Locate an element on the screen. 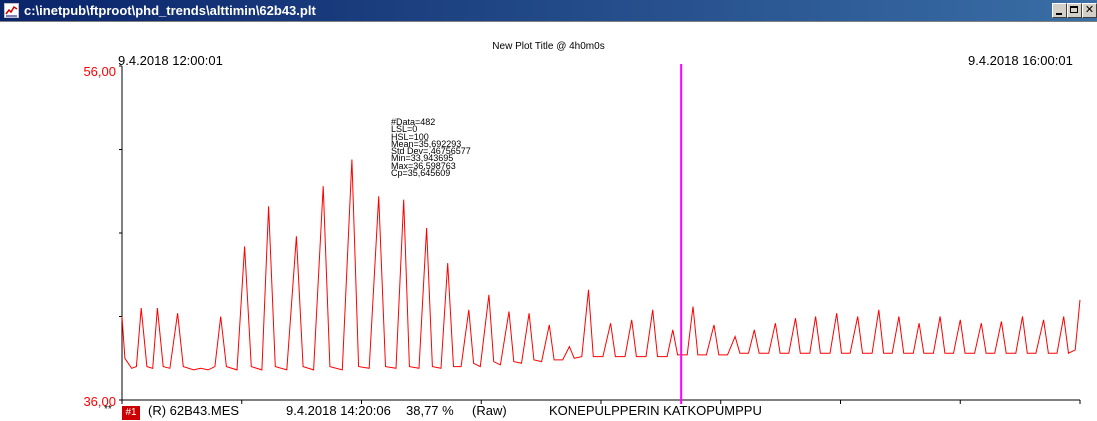  minimize-icon is located at coordinates (1059, 14).